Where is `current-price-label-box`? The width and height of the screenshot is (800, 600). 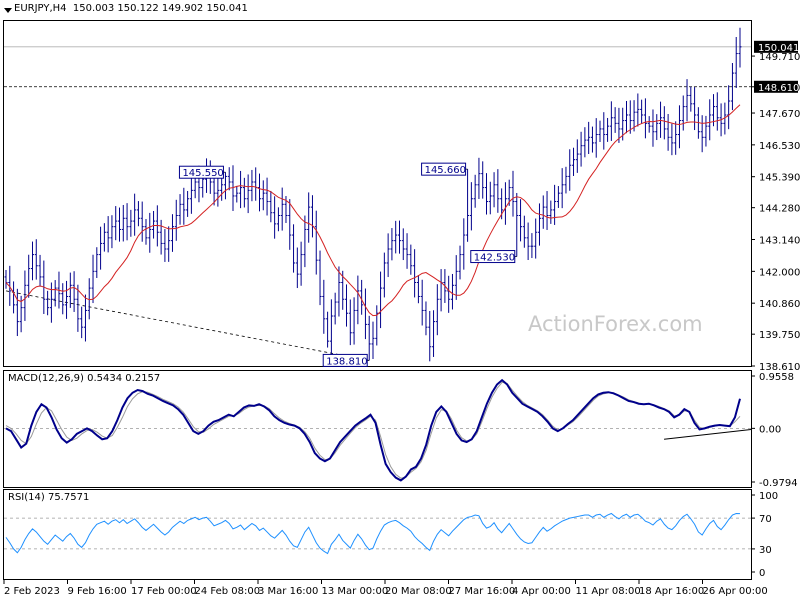 current-price-label-box is located at coordinates (776, 46).